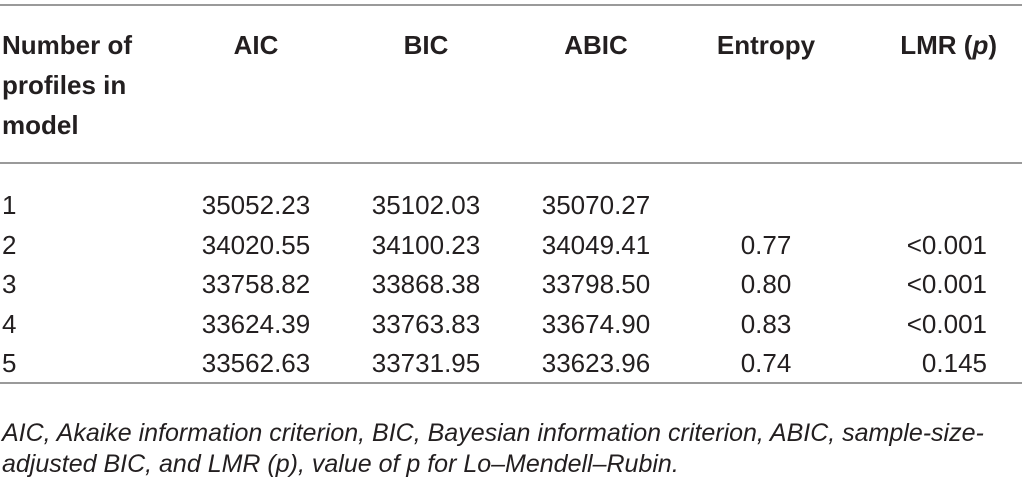  Describe the element at coordinates (596, 363) in the screenshot. I see `table-cell: 33623.96` at that location.